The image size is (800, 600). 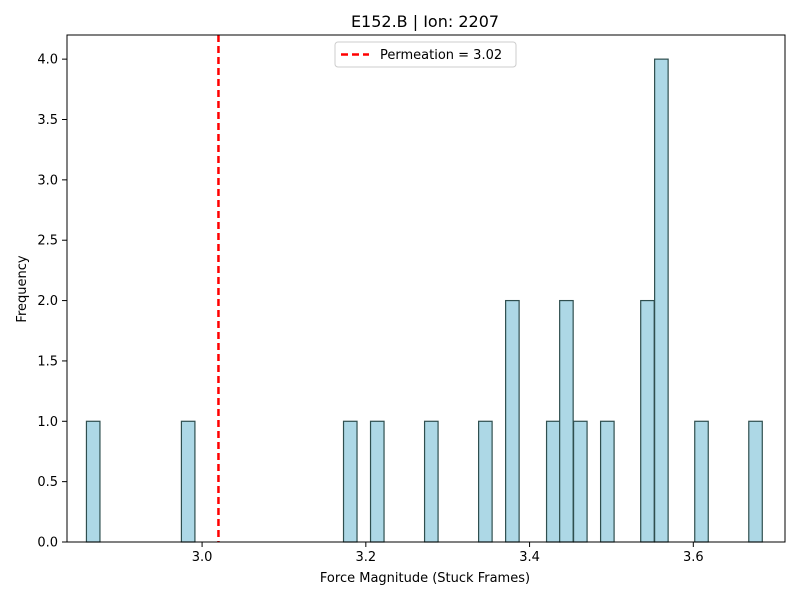 I want to click on legend-box, so click(x=425, y=54).